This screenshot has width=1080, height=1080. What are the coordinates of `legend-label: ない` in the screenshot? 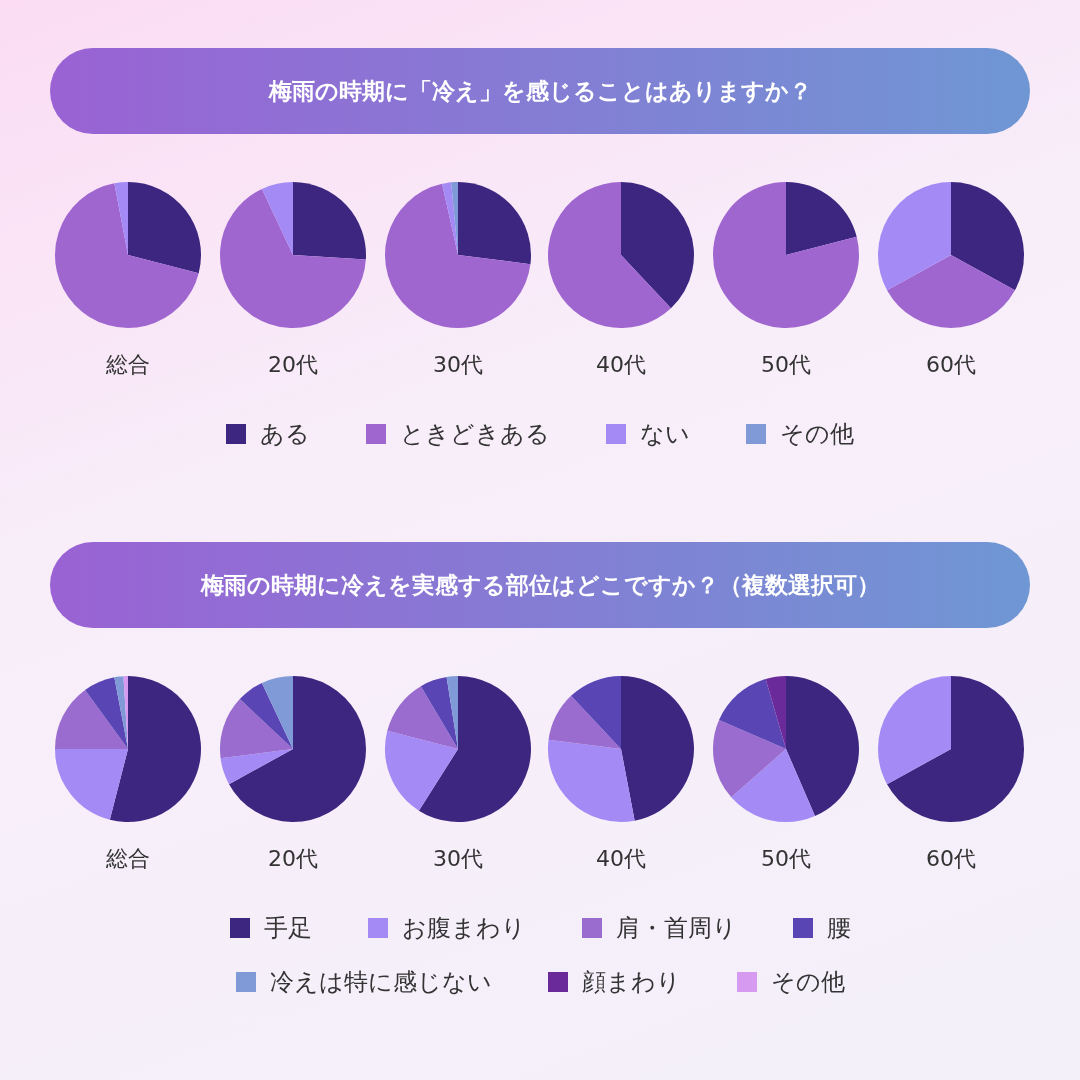 It's located at (665, 434).